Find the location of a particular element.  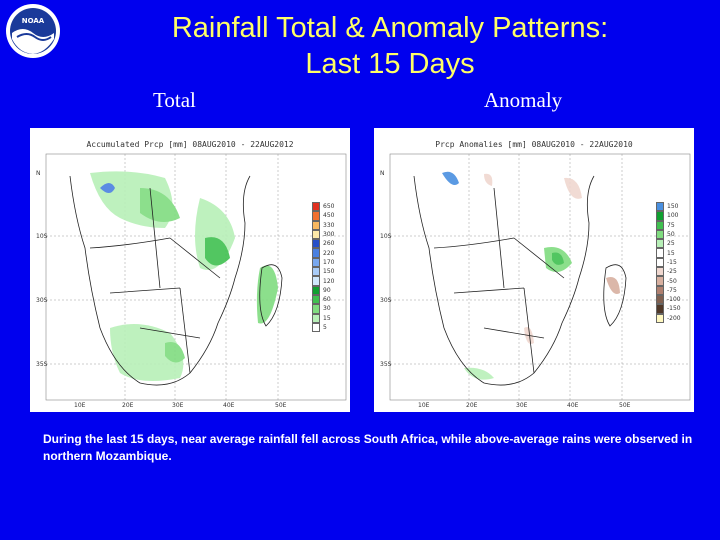

legend-value: -50 is located at coordinates (672, 281).